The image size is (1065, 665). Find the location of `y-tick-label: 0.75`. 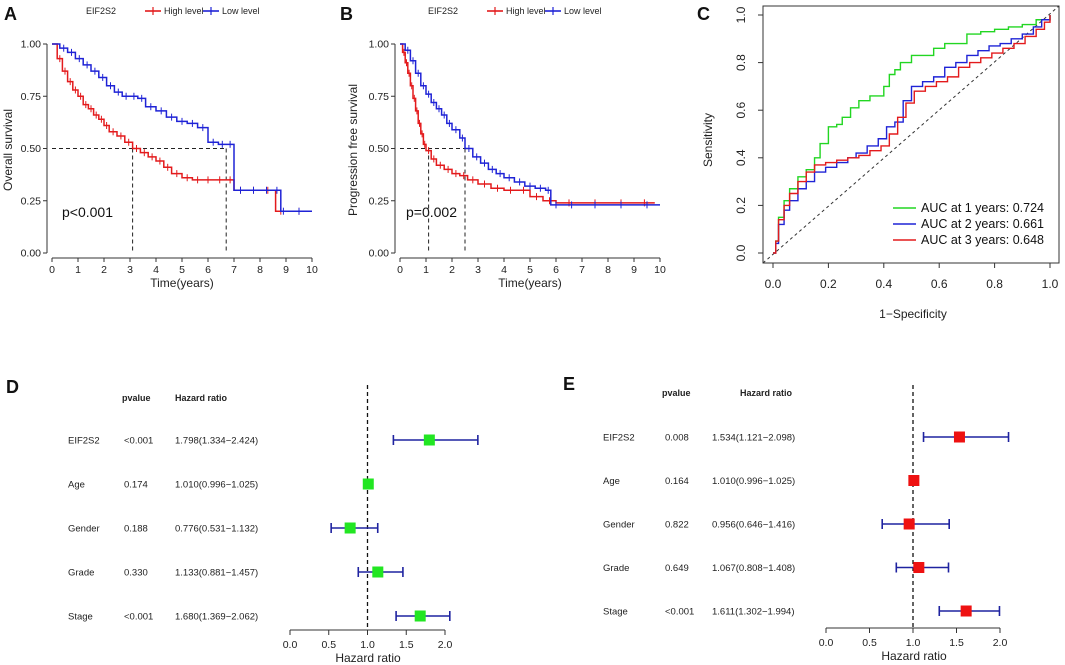

y-tick-label: 0.75 is located at coordinates (31, 97).